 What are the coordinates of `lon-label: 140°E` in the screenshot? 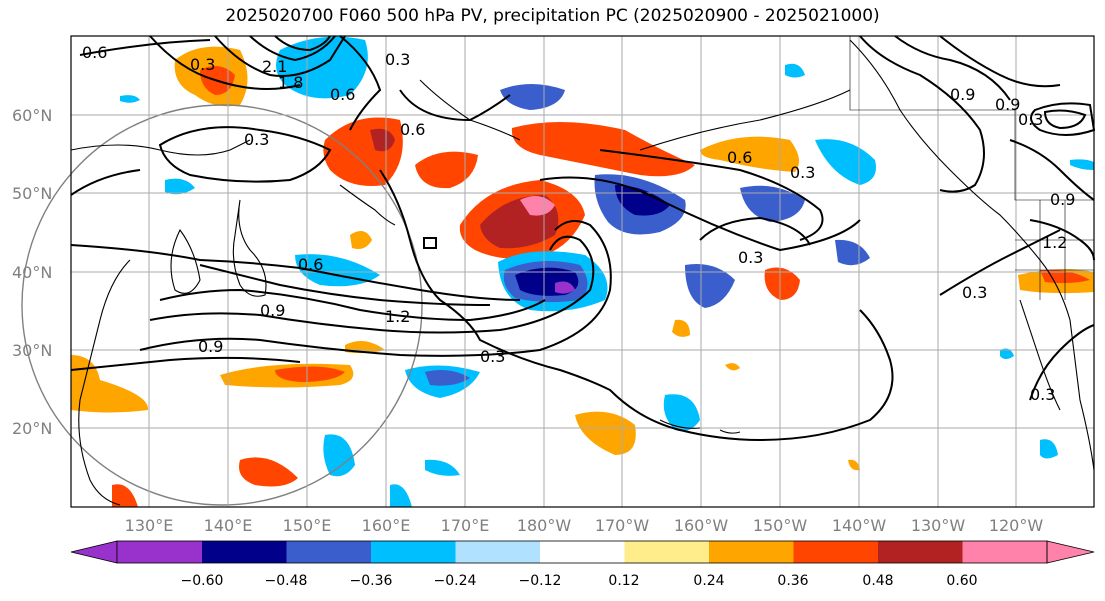 It's located at (228, 525).